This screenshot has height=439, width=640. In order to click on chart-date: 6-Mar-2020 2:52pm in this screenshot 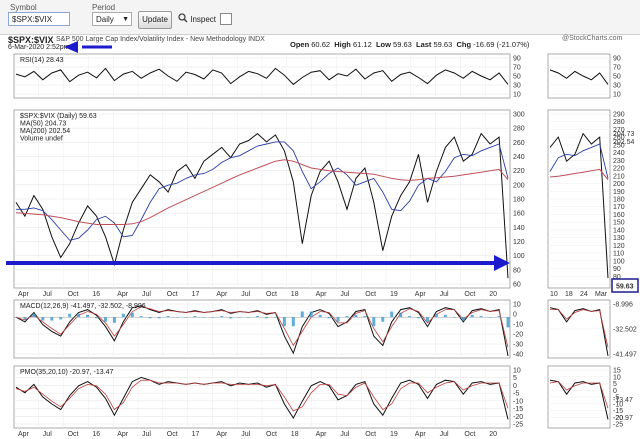, I will do `click(39, 47)`.